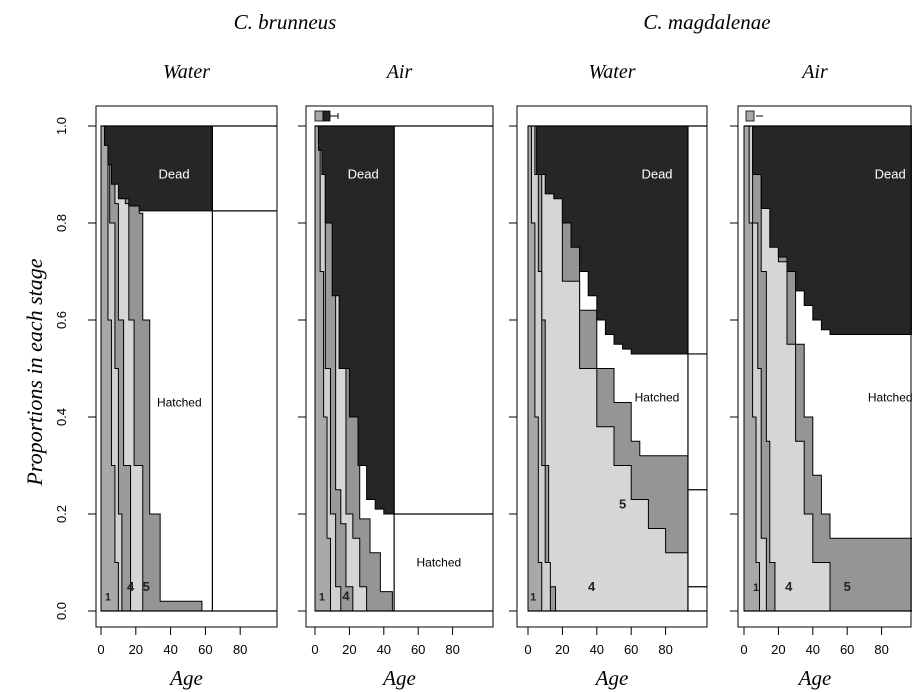 This screenshot has width=912, height=692. What do you see at coordinates (61, 126) in the screenshot?
I see `y-tick-label: 1.0` at bounding box center [61, 126].